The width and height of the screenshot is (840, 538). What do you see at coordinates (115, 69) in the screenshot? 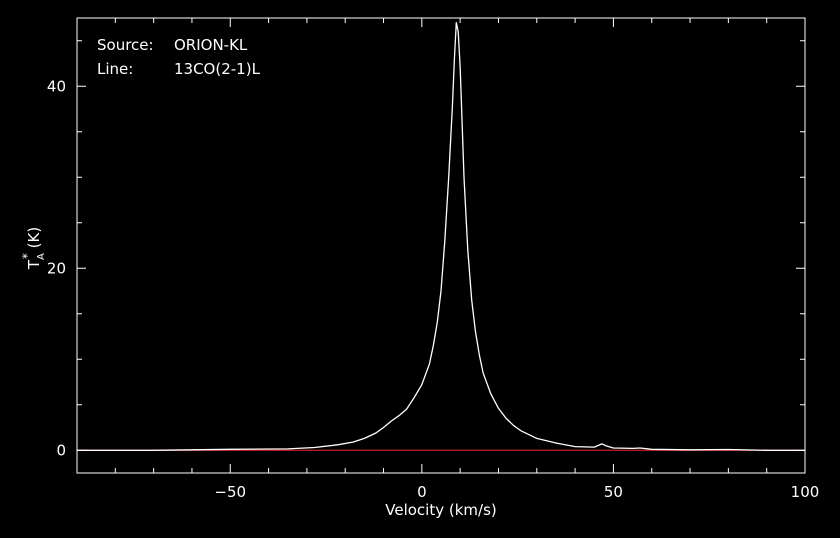
I see `line-label: Line:` at bounding box center [115, 69].